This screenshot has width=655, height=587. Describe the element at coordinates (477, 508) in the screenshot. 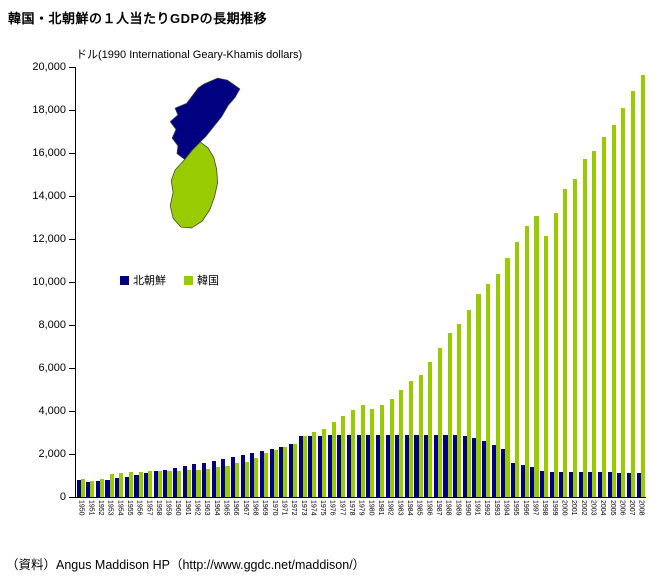

I see `x-tick-label: 1991` at that location.